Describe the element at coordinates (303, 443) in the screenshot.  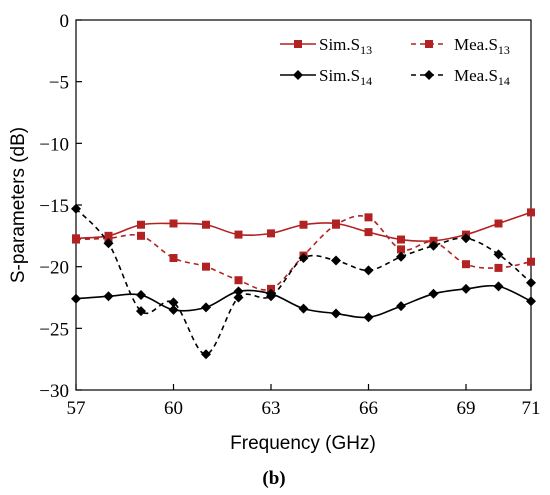
I see `x-axis-title: Frequency (GHz)` at that location.